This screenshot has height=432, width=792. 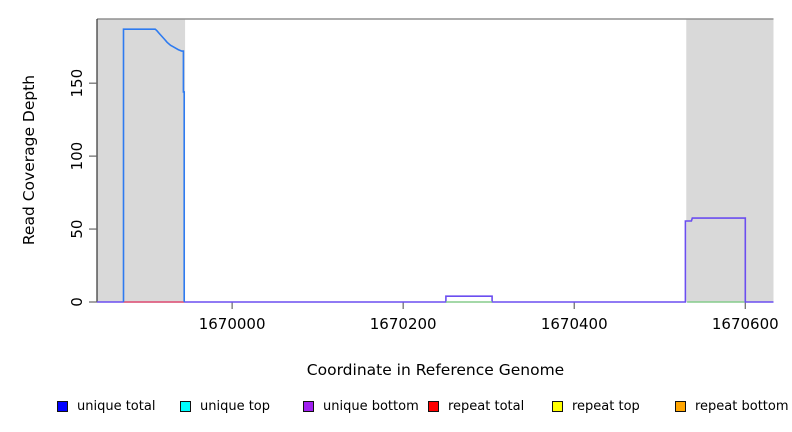 I want to click on x-tick-label: 1670600, so click(x=745, y=324).